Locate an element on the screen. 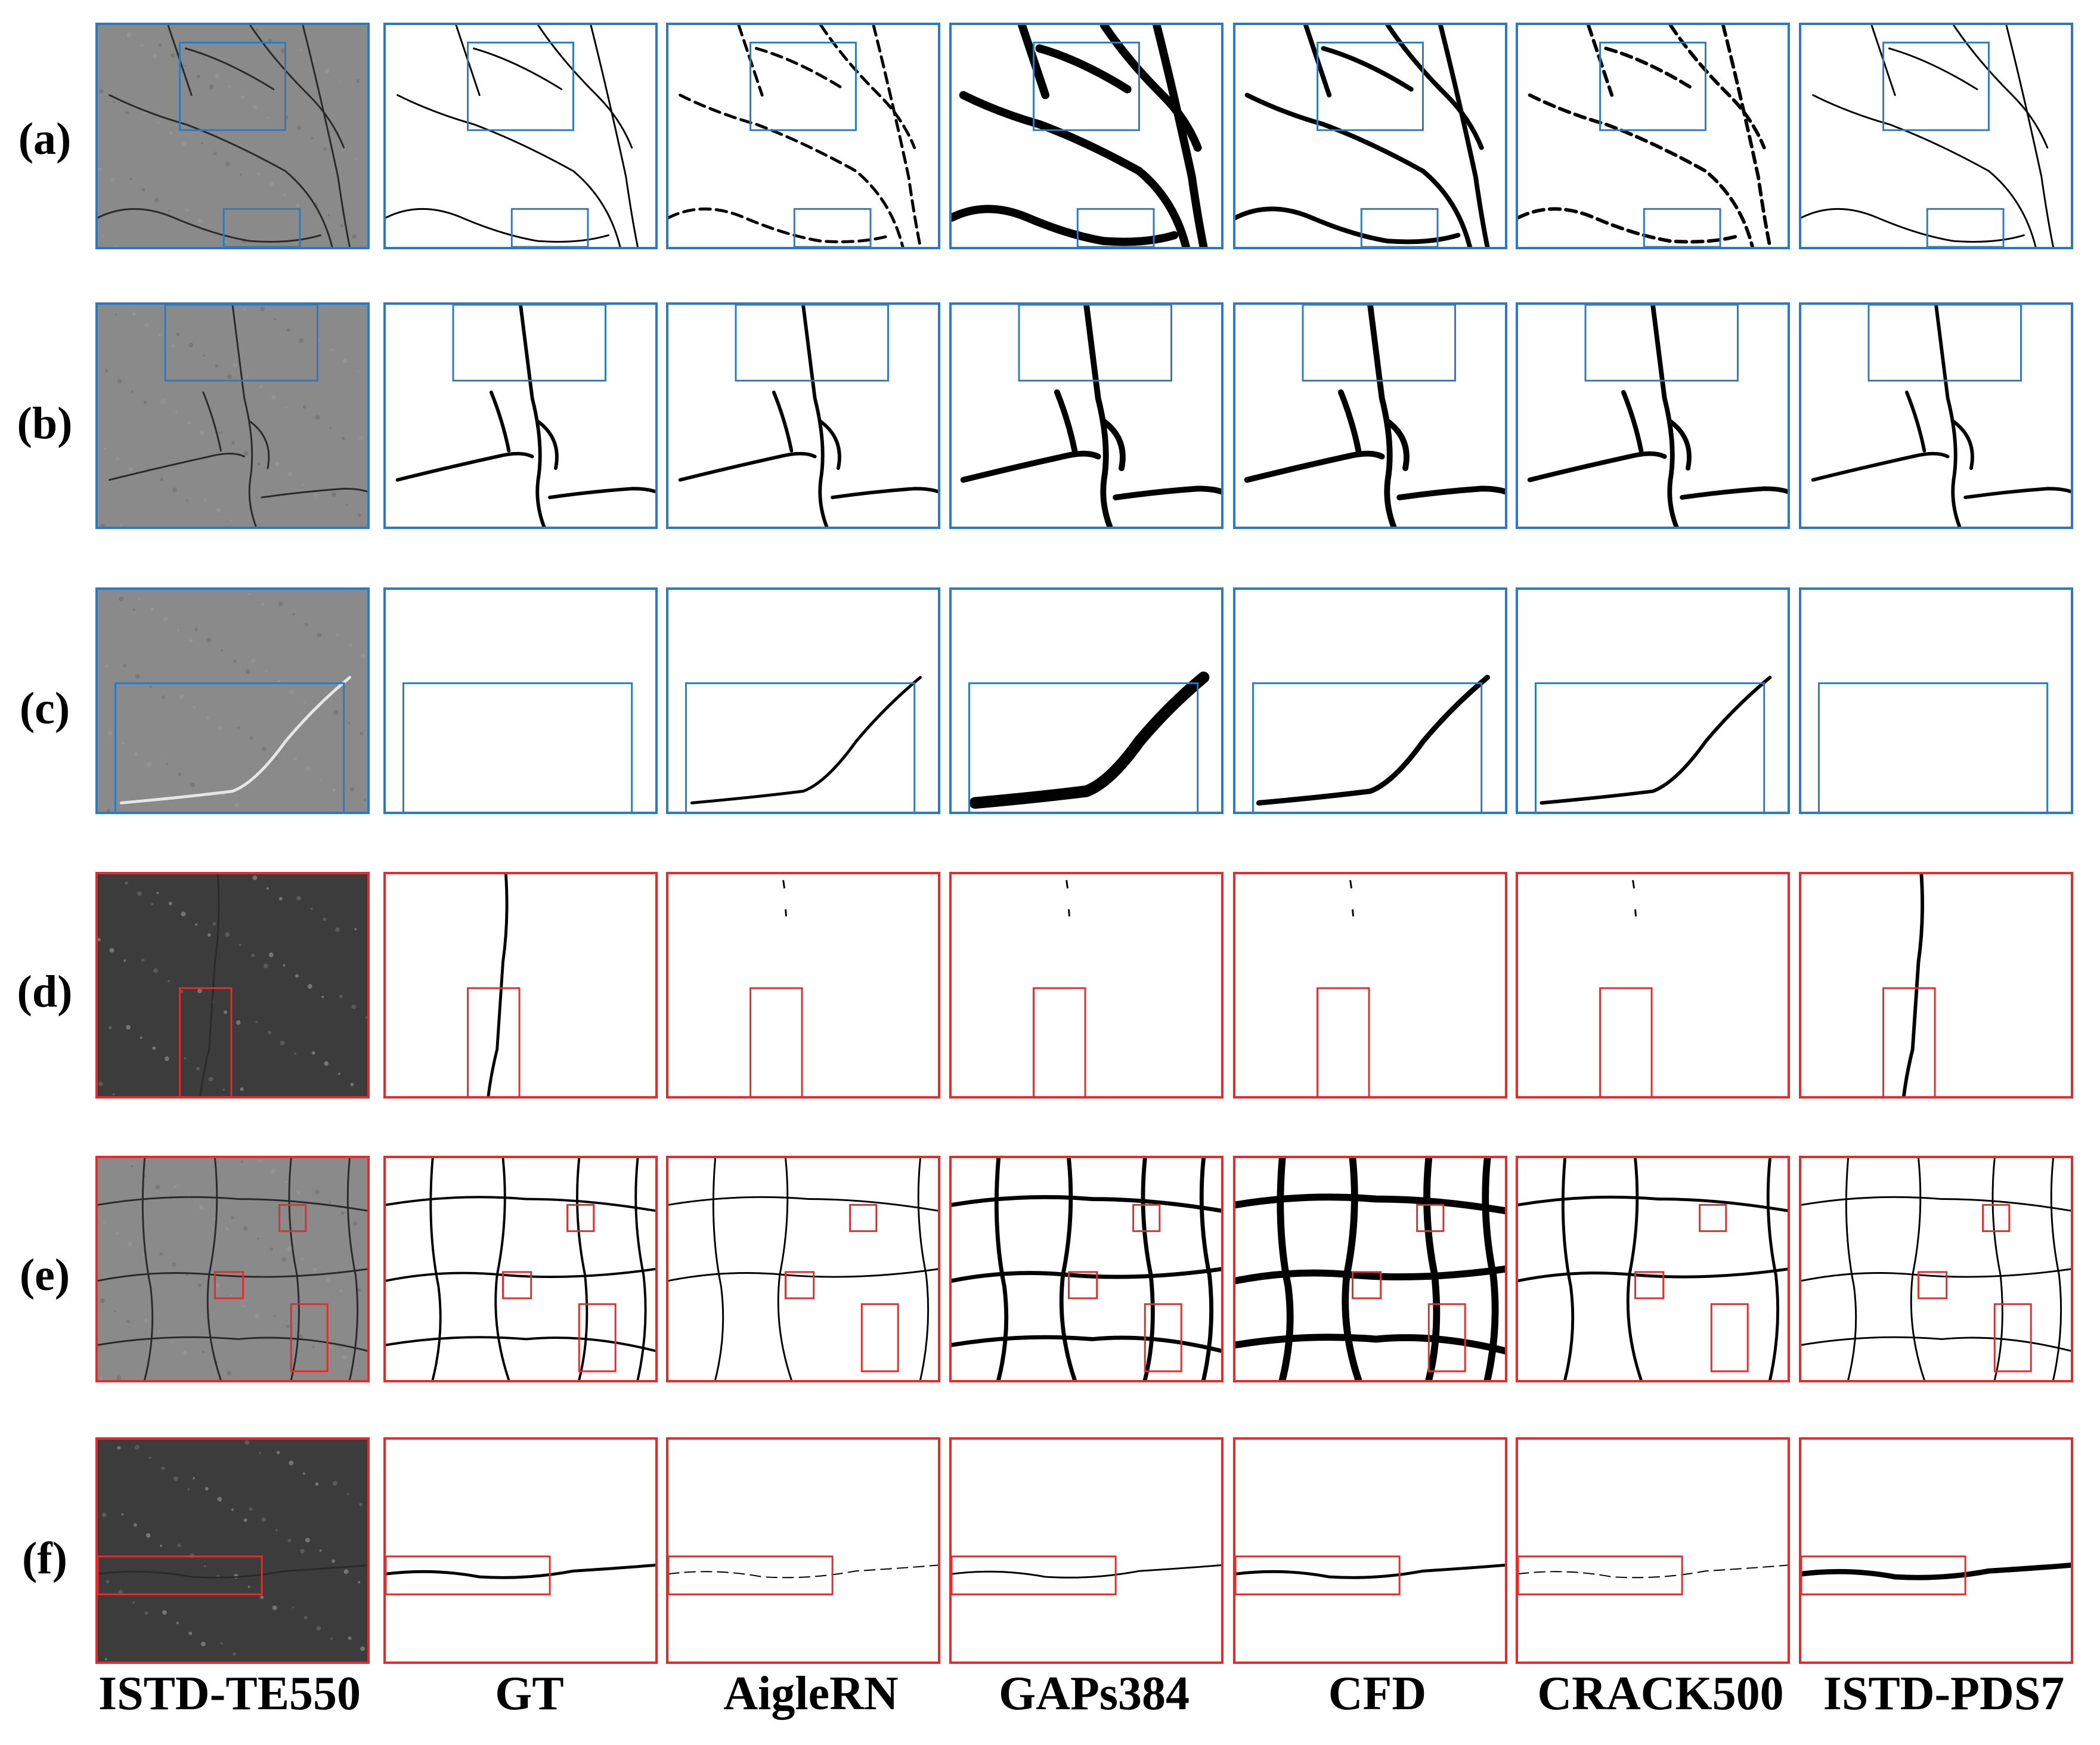 The height and width of the screenshot is (1745, 2100). panel-c-istd-pds7 is located at coordinates (1936, 700).